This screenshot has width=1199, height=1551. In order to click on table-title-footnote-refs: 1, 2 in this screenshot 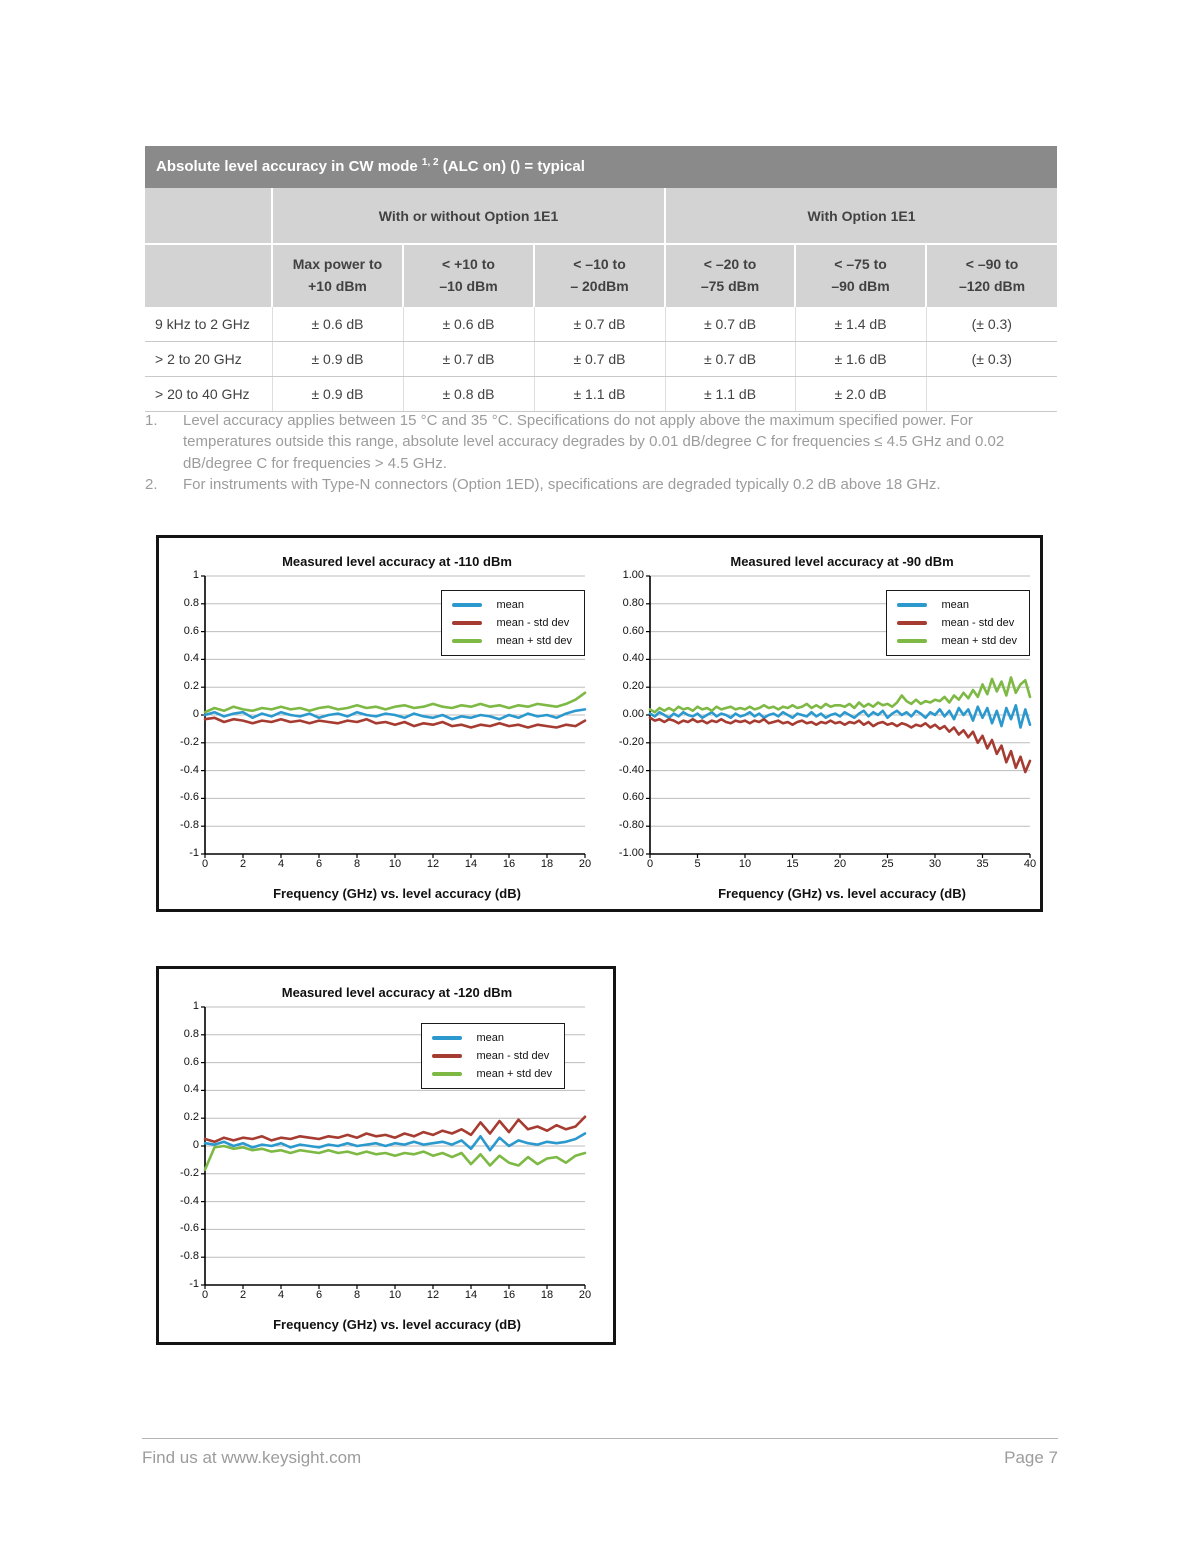, I will do `click(430, 162)`.